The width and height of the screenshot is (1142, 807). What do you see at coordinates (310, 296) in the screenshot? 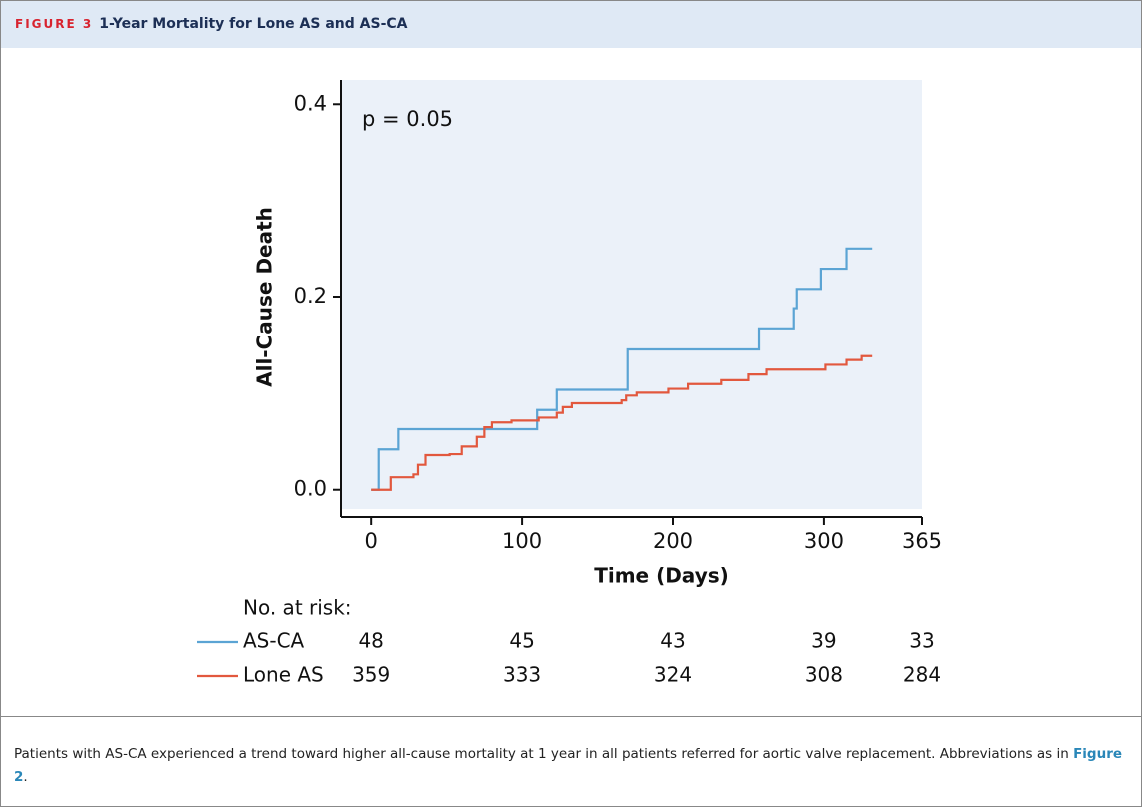
I see `y-tick-label: 0.2` at bounding box center [310, 296].